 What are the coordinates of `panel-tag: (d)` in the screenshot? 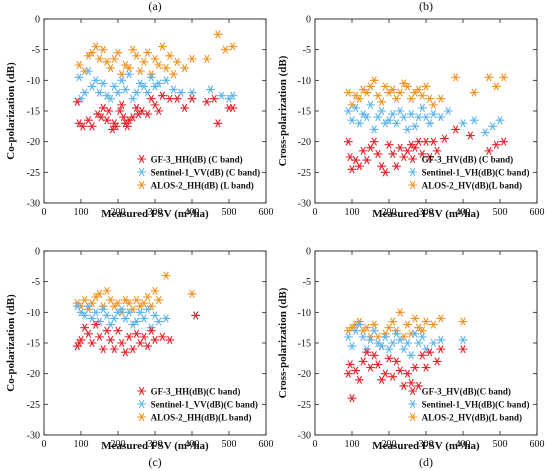 It's located at (426, 462).